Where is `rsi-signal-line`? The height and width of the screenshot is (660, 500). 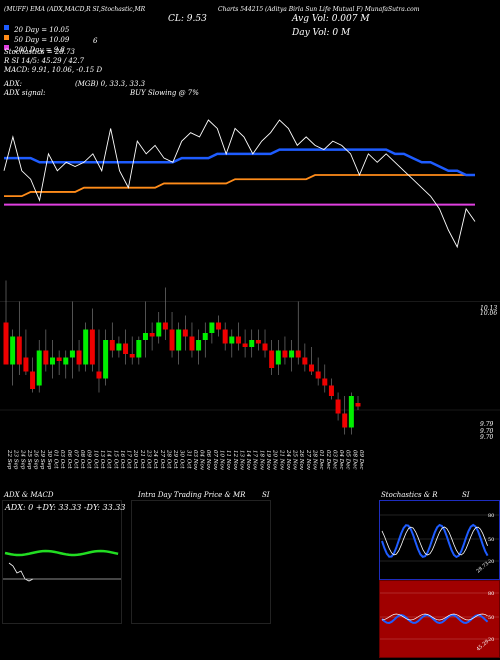 rsi-signal-line is located at coordinates (434, 617).